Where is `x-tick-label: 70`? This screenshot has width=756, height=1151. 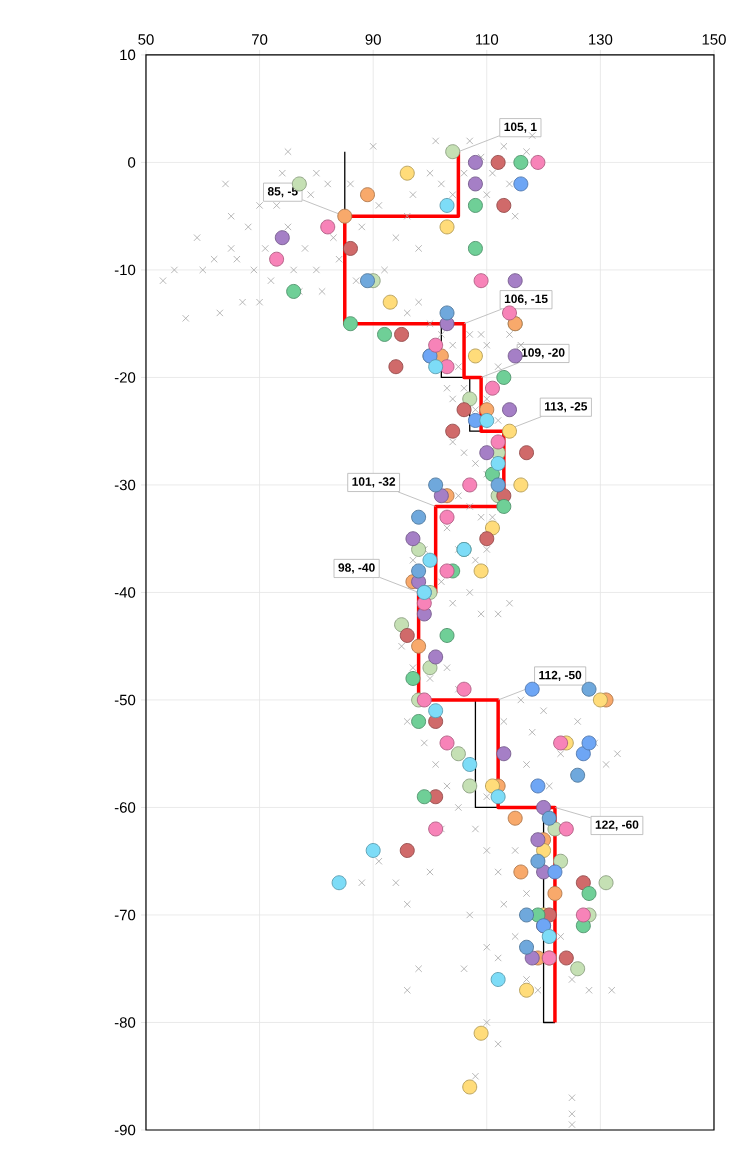
x-tick-label: 70 is located at coordinates (260, 39).